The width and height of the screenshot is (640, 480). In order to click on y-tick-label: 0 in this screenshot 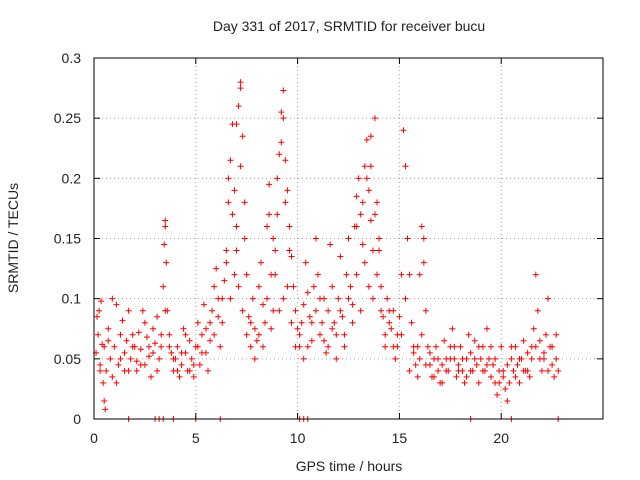, I will do `click(77, 419)`.